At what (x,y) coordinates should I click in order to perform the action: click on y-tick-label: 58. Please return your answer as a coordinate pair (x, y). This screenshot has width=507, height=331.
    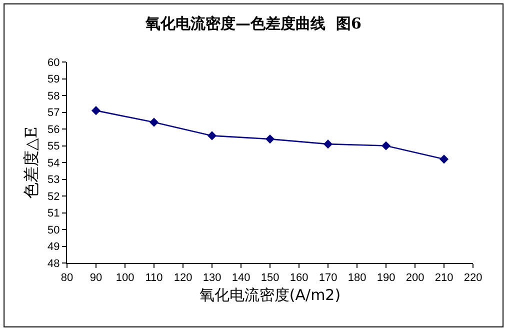
    Looking at the image, I should click on (54, 96).